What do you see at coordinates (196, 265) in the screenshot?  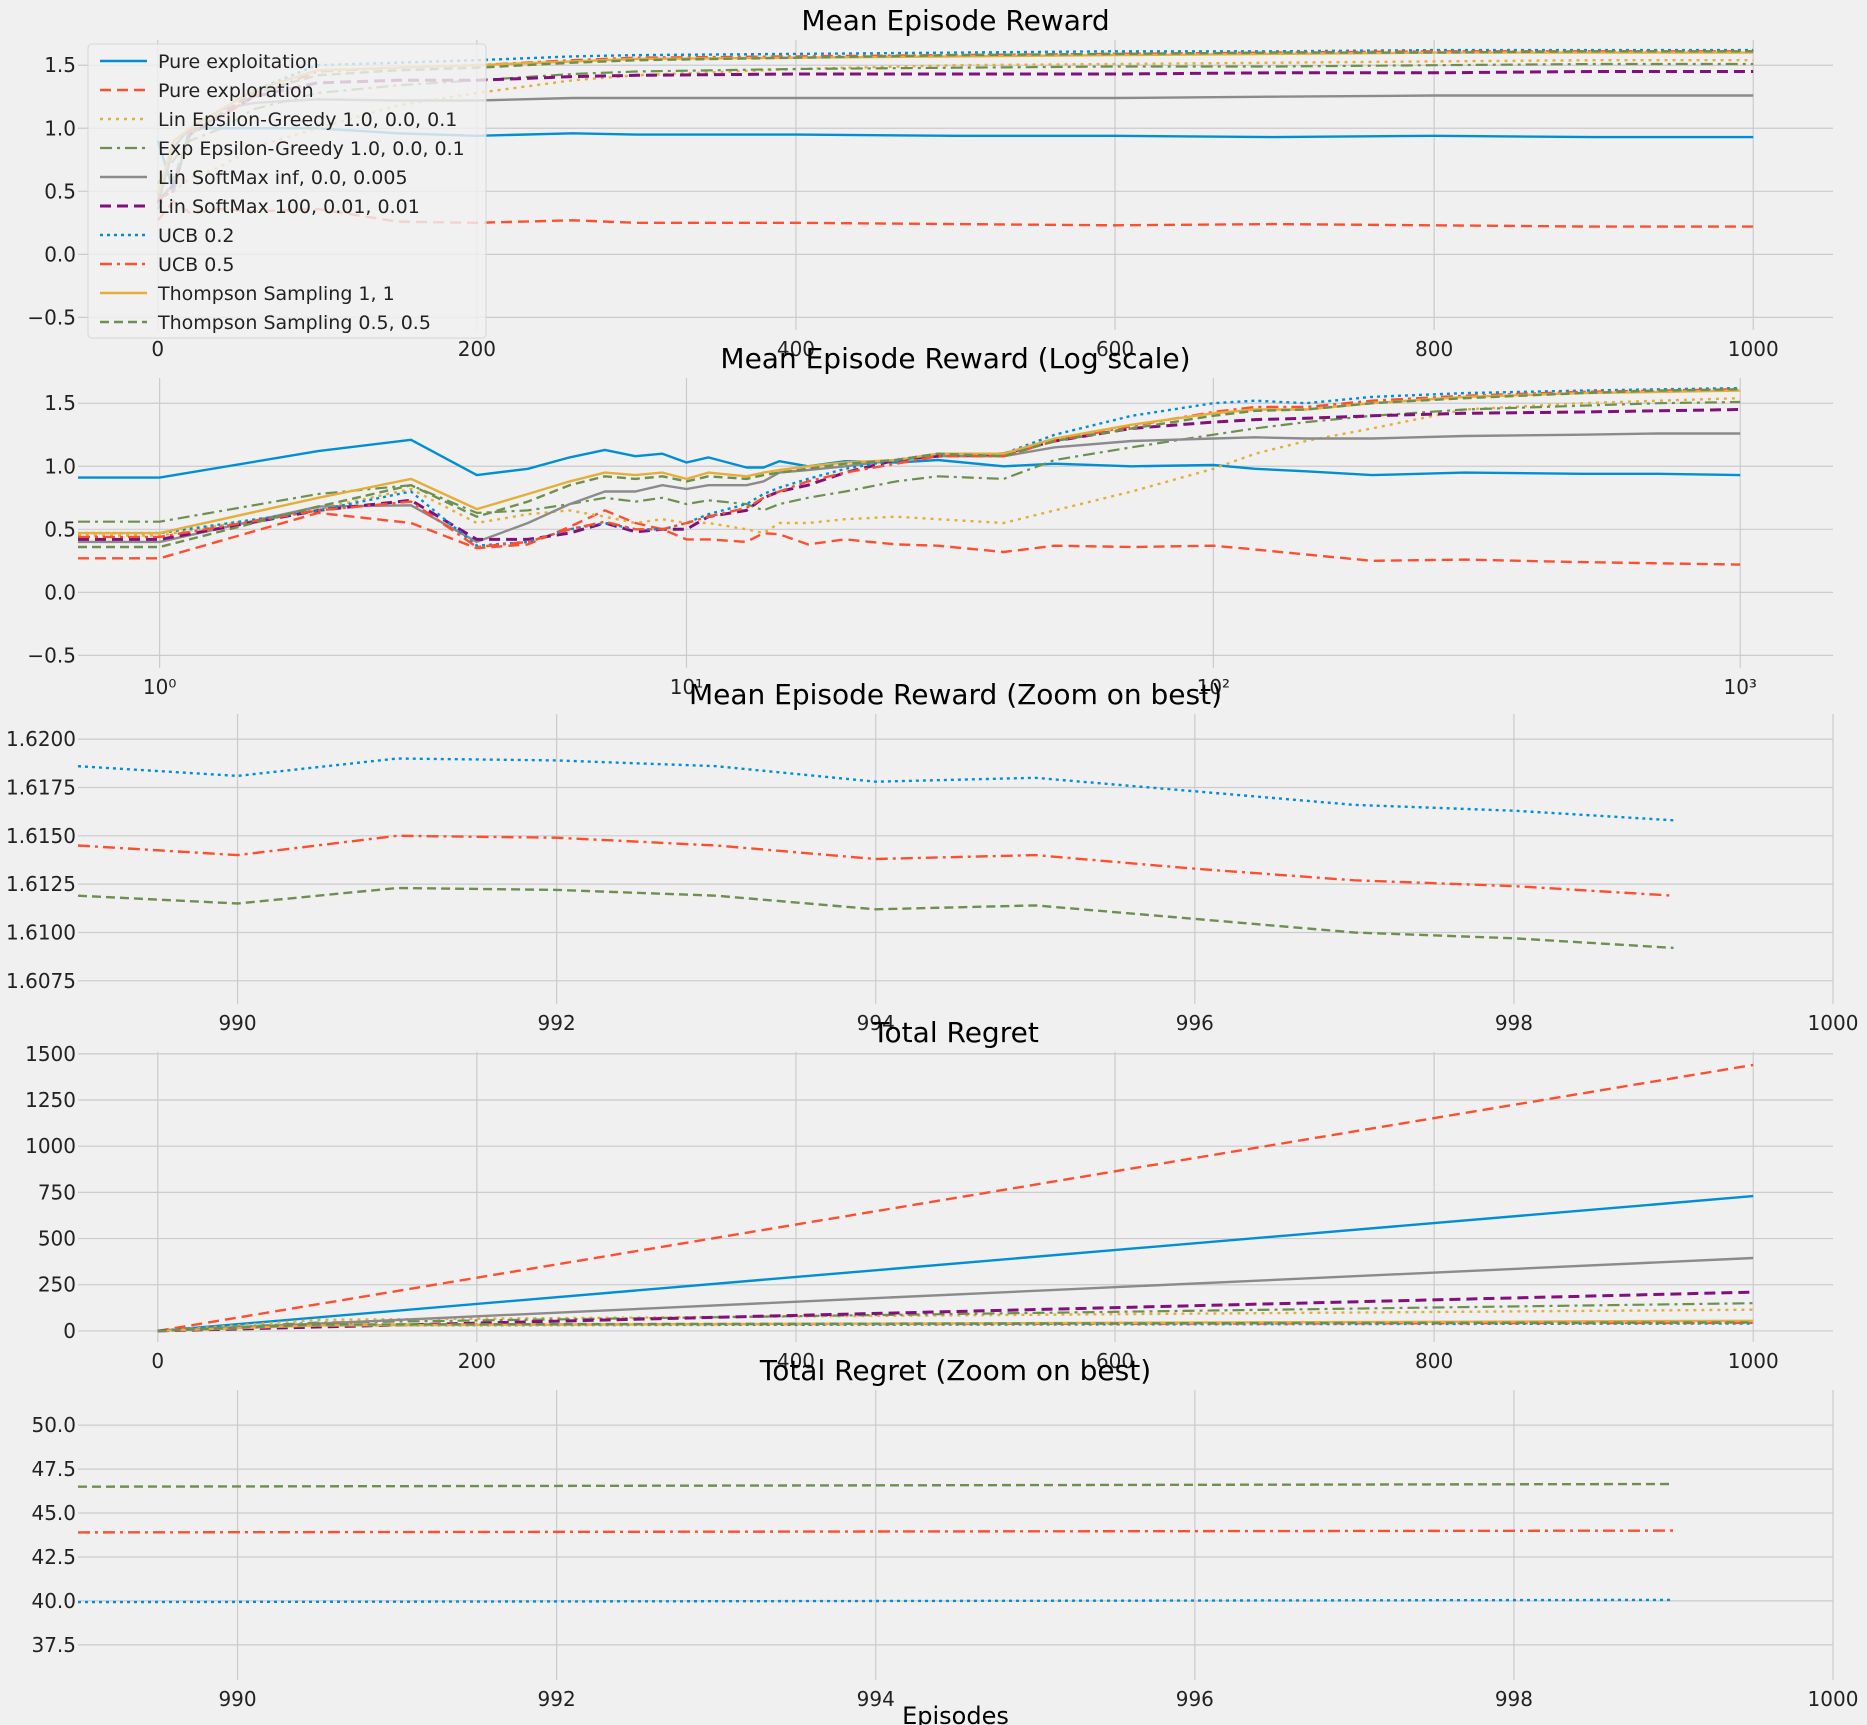 I see `legend-item-label: UCB 0.5` at bounding box center [196, 265].